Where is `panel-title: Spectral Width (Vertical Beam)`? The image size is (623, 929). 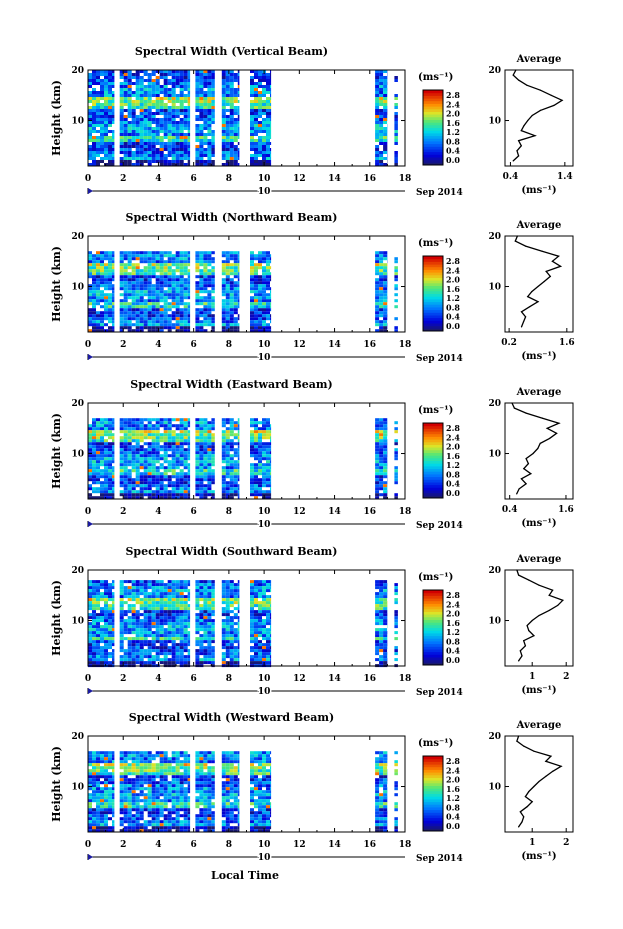 panel-title: Spectral Width (Vertical Beam) is located at coordinates (231, 51).